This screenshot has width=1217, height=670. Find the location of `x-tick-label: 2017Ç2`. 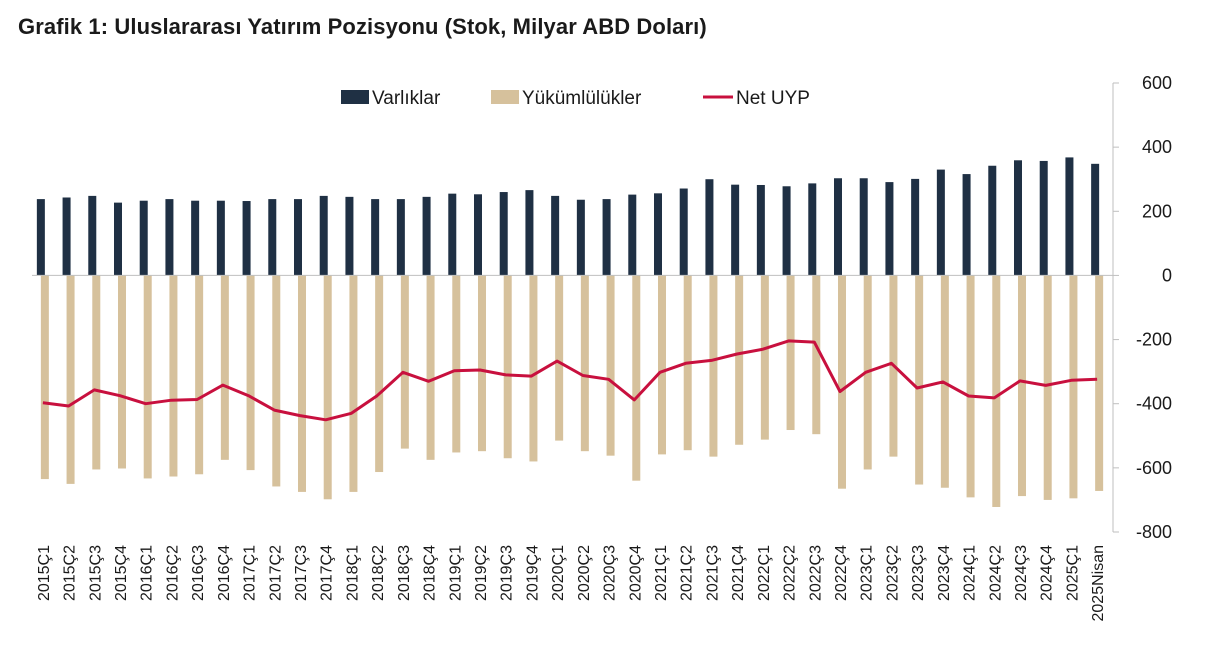

x-tick-label: 2017Ç2 is located at coordinates (275, 573).